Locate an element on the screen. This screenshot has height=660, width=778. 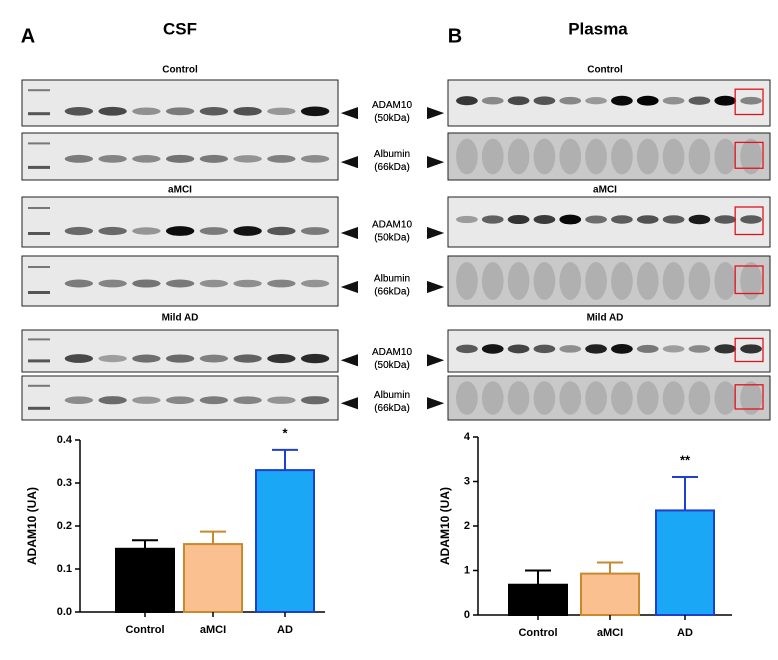
chart-title: CSF is located at coordinates (180, 28).